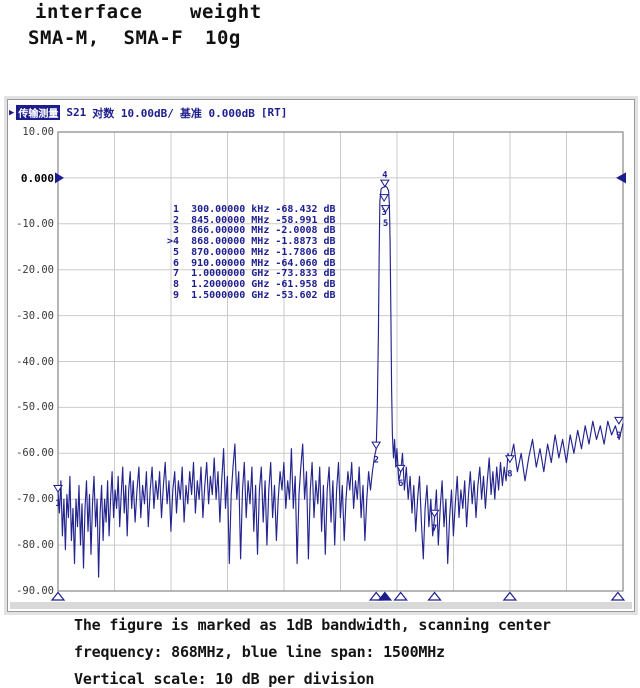 The width and height of the screenshot is (640, 688). I want to click on stimulus-strip, so click(321, 605).